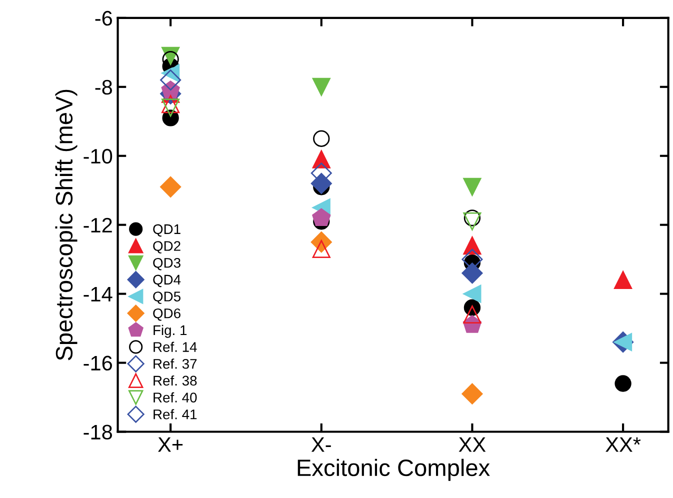 The height and width of the screenshot is (498, 673). What do you see at coordinates (98, 294) in the screenshot?
I see `y-tick-label: -14` at bounding box center [98, 294].